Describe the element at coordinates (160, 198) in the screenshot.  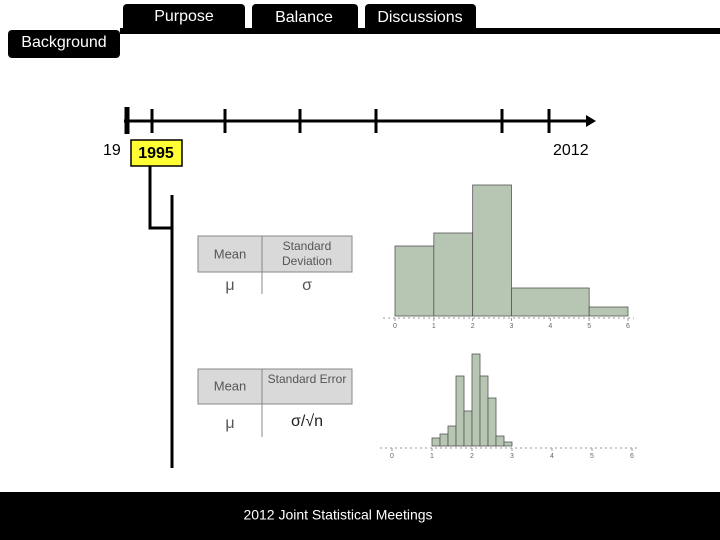
I see `connector` at that location.